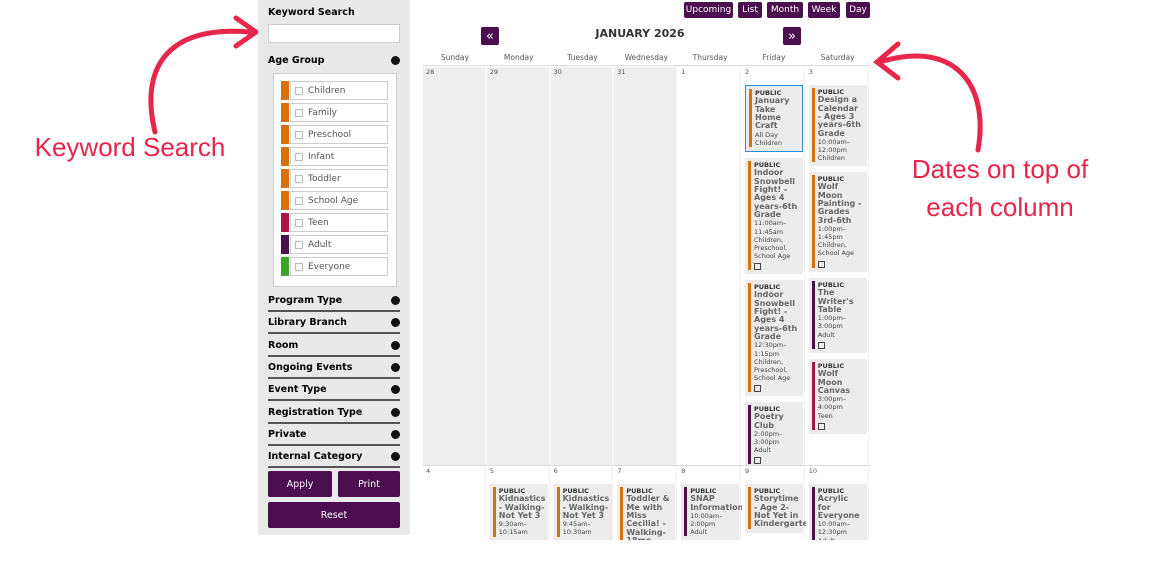 The image size is (1152, 572). I want to click on filter-header: Program Type, so click(334, 301).